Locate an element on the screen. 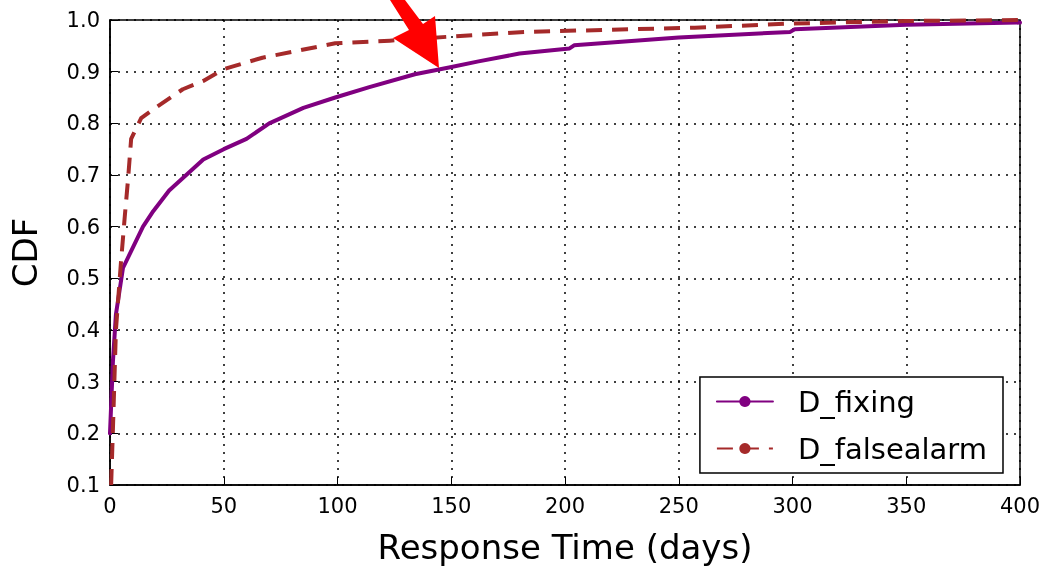  x-axis-title: Response Time (days) is located at coordinates (565, 547).